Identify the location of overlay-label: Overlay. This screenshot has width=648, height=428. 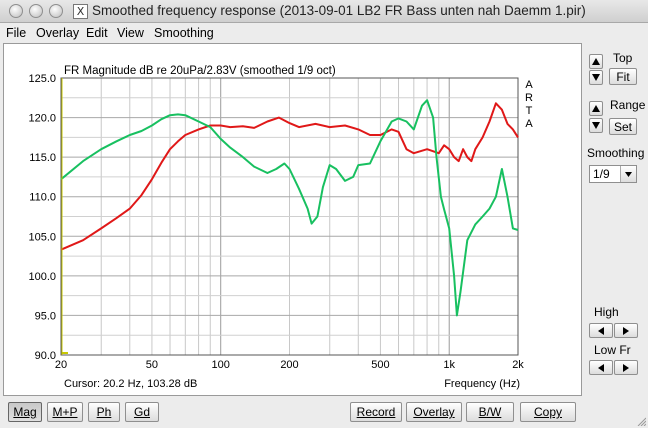
(434, 412).